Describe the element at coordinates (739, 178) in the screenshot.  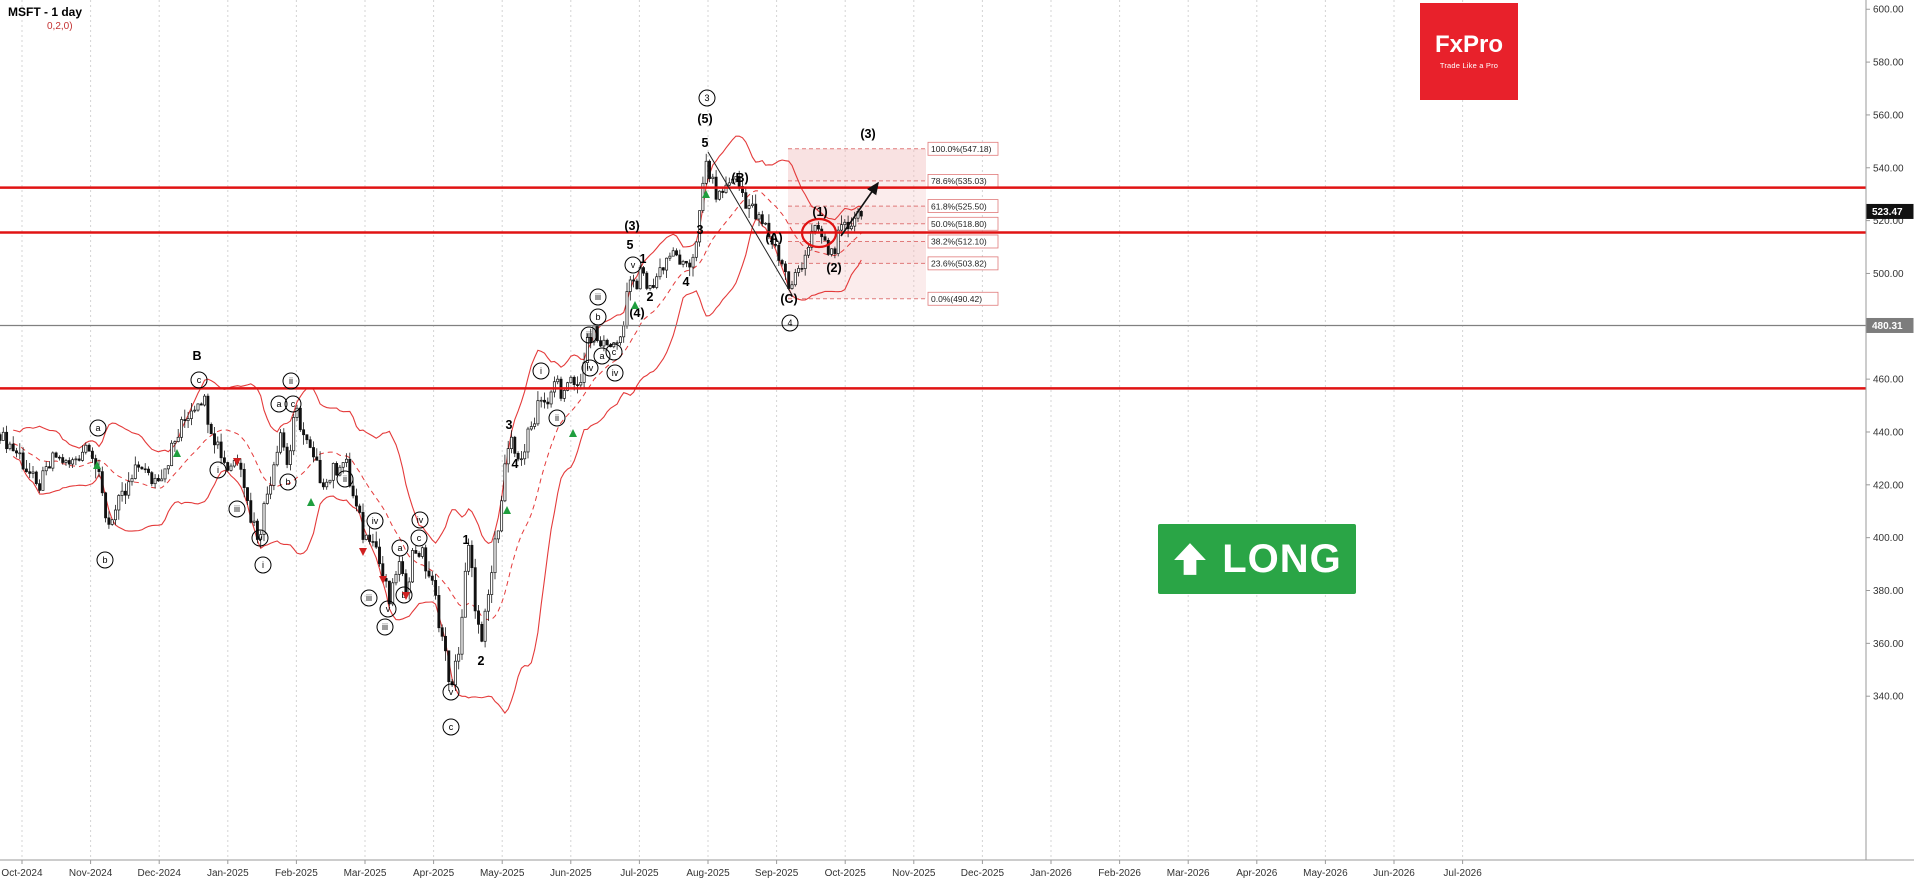
I see `wave-label: (B)` at that location.